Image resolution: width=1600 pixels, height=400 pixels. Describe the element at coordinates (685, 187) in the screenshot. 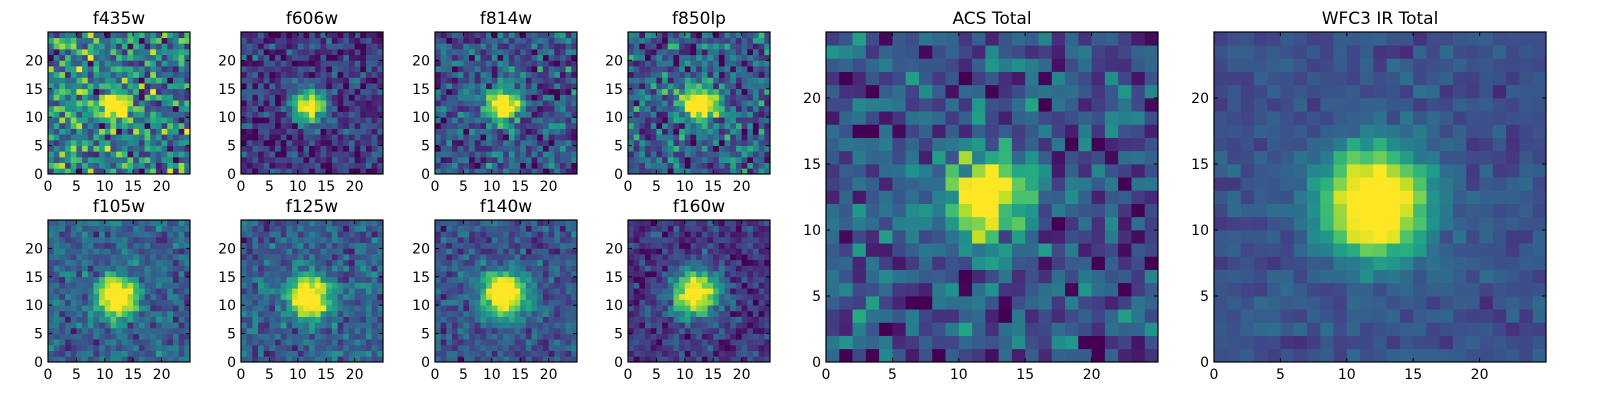

I see `x-tick-label: 10` at that location.